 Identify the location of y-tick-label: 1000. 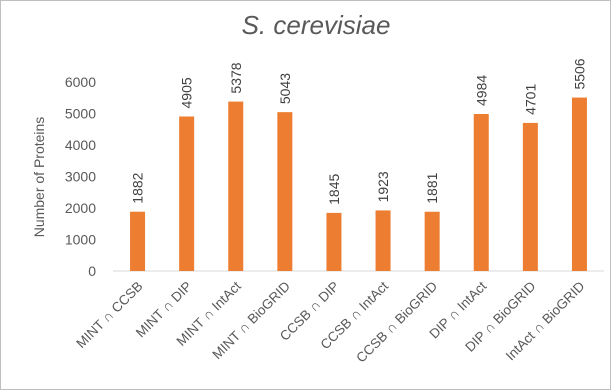
(80, 240).